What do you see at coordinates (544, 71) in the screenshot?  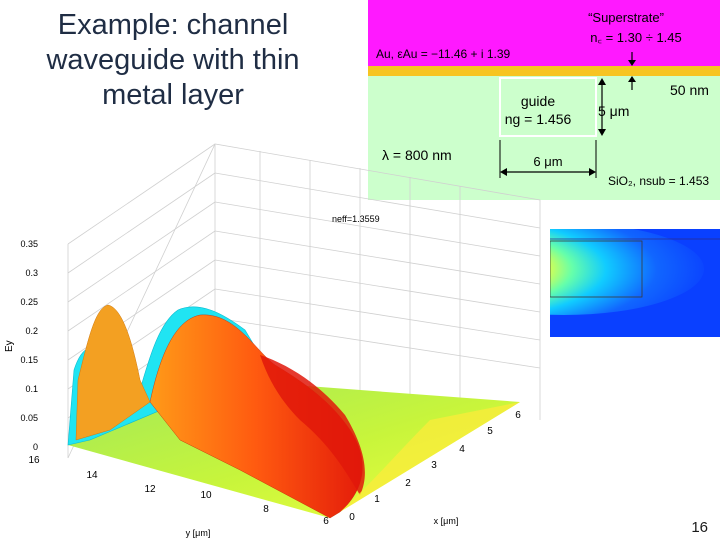 I see `metal-layer` at bounding box center [544, 71].